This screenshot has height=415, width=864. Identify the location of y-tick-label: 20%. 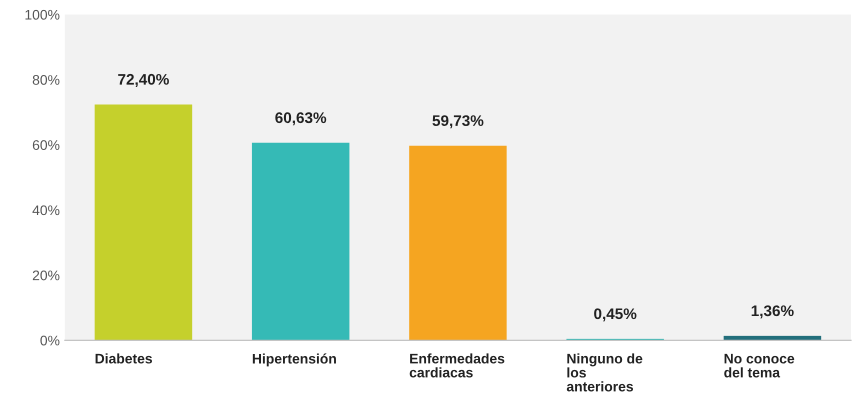
(46, 275).